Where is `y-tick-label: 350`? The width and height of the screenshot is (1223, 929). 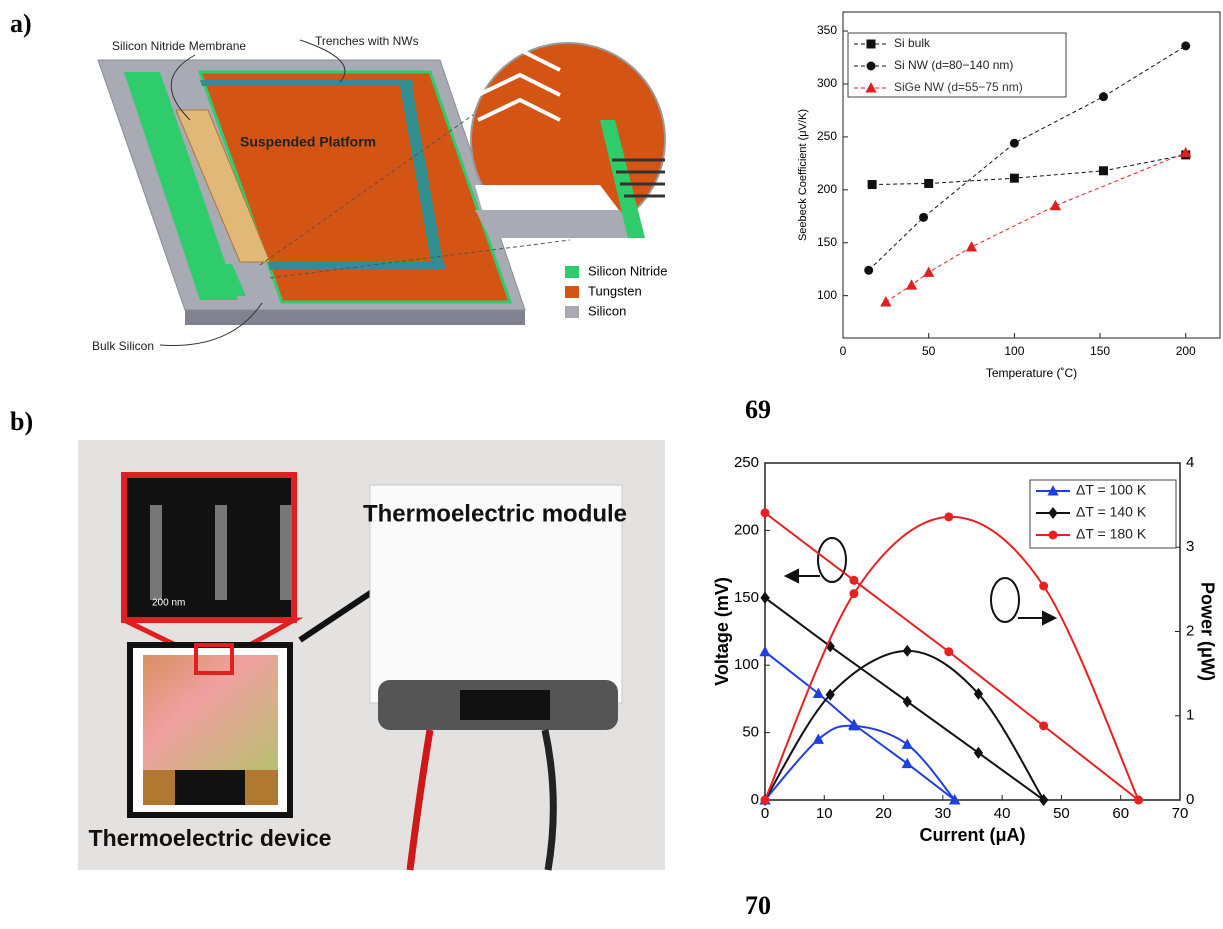 y-tick-label: 350 is located at coordinates (827, 30).